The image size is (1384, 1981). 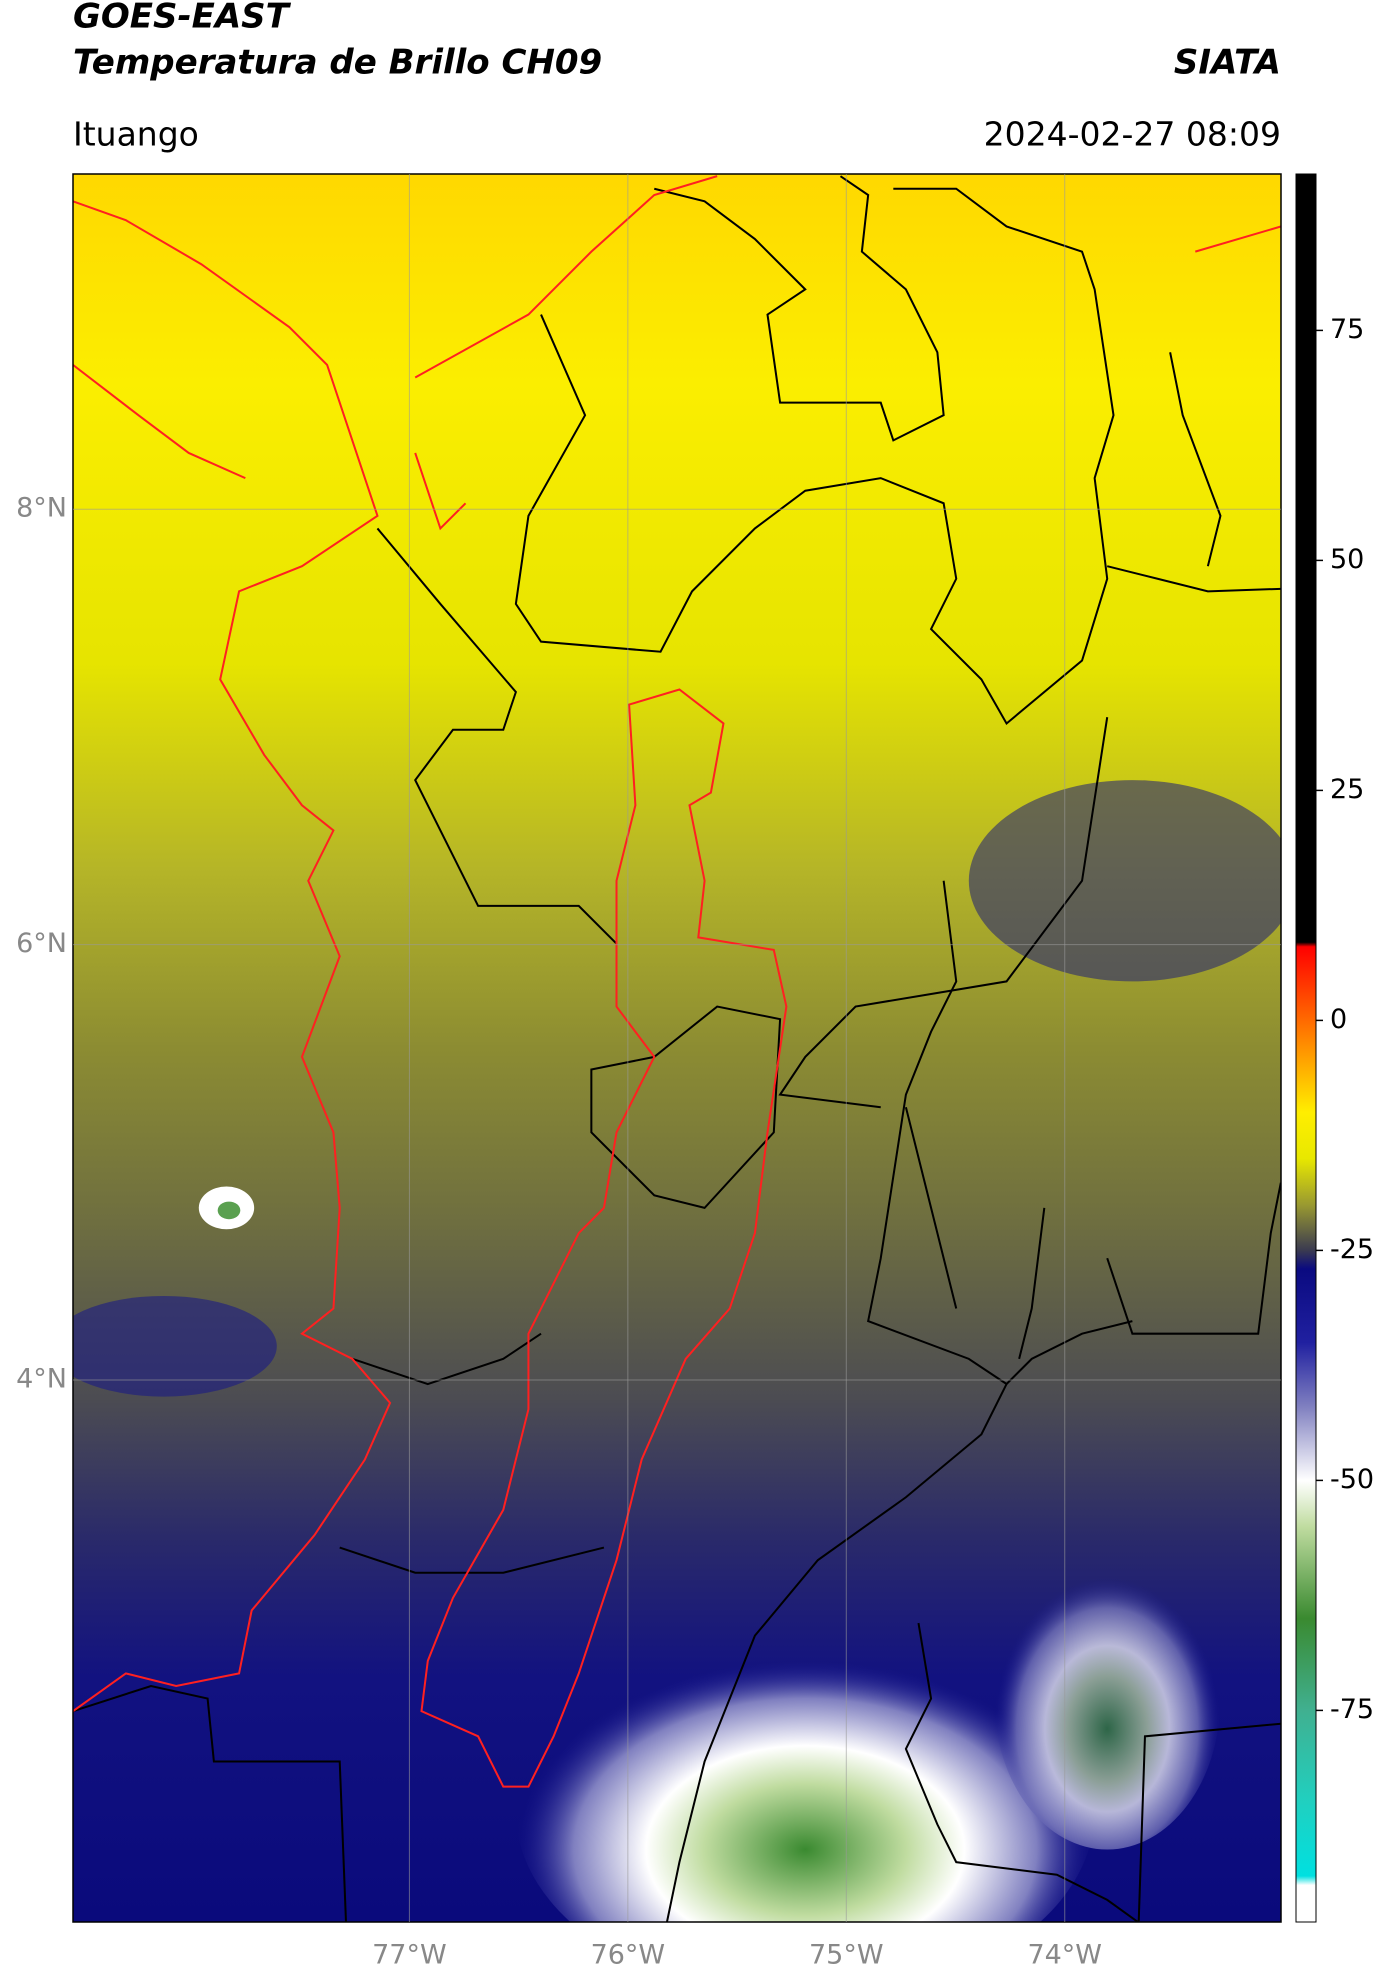 I want to click on agency: SIATA, so click(x=1227, y=63).